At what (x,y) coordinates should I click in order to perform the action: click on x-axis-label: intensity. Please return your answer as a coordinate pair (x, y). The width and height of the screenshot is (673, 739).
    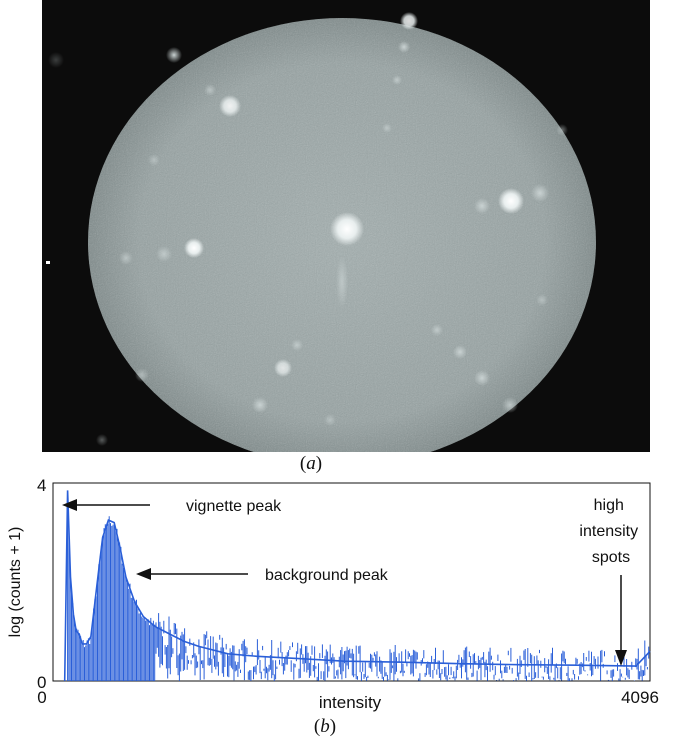
    Looking at the image, I should click on (350, 702).